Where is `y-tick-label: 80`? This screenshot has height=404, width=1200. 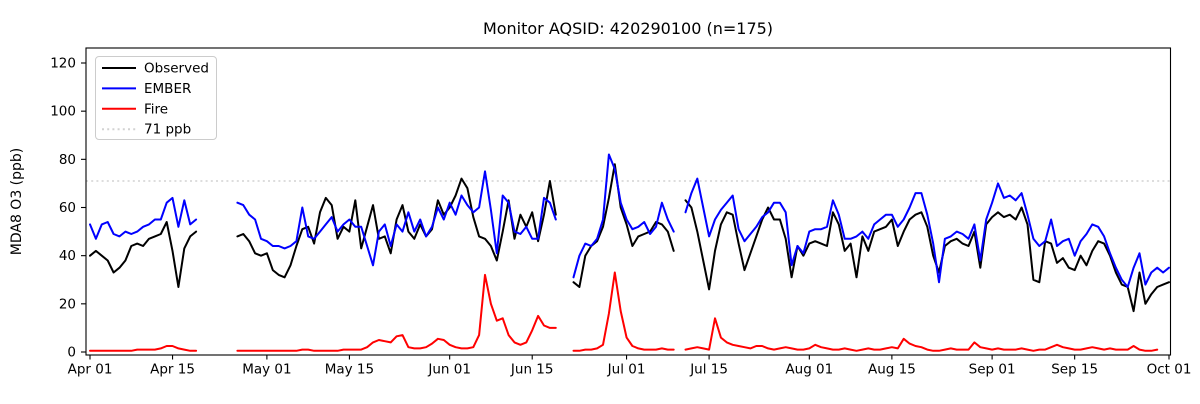 y-tick-label: 80 is located at coordinates (67, 160).